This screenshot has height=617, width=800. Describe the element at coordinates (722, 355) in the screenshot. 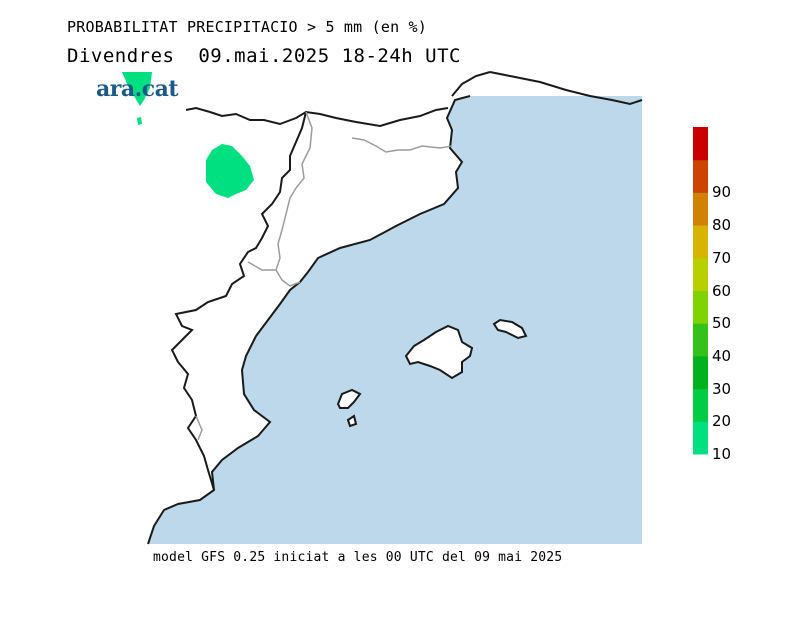

I see `legend-tick-label: 40` at that location.